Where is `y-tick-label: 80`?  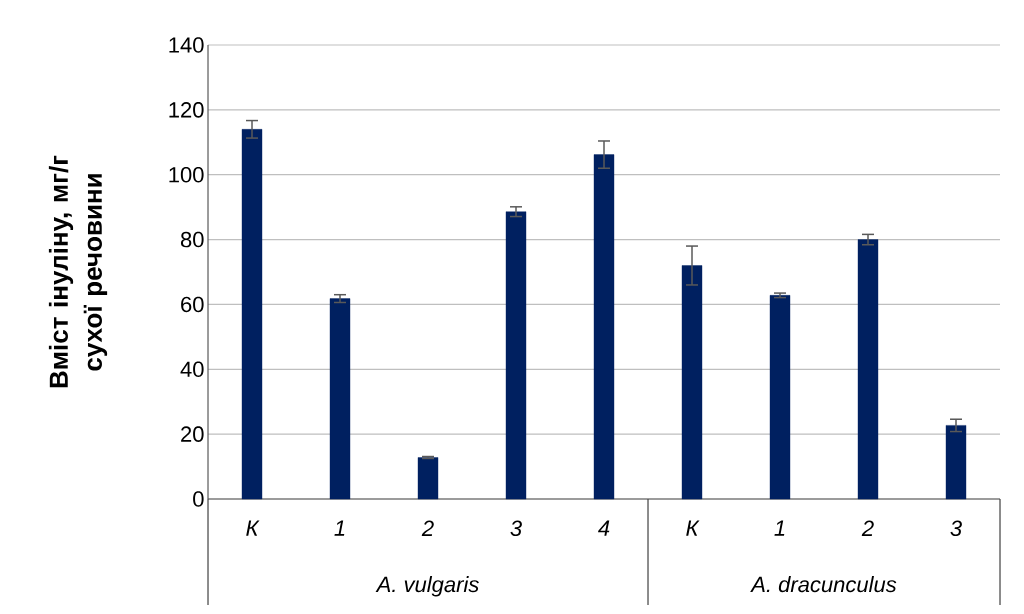
y-tick-label: 80 is located at coordinates (192, 239).